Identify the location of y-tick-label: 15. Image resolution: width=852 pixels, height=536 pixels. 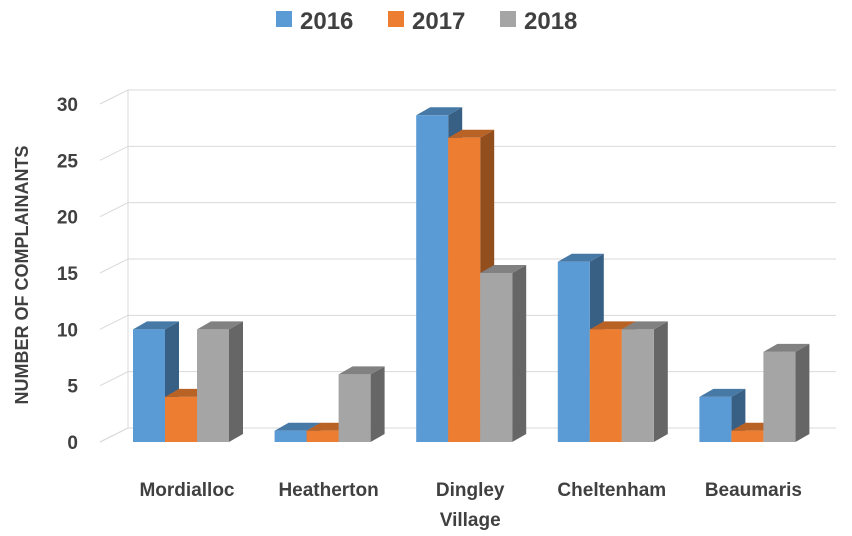
(68, 274).